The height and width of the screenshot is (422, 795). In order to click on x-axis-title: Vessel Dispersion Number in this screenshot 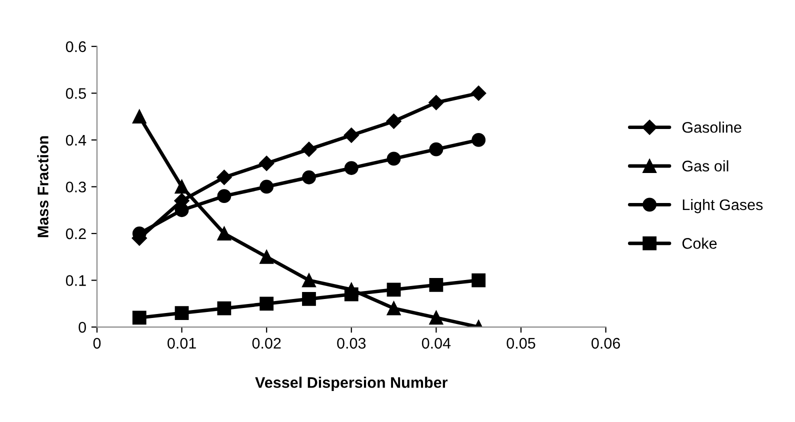, I will do `click(351, 383)`.